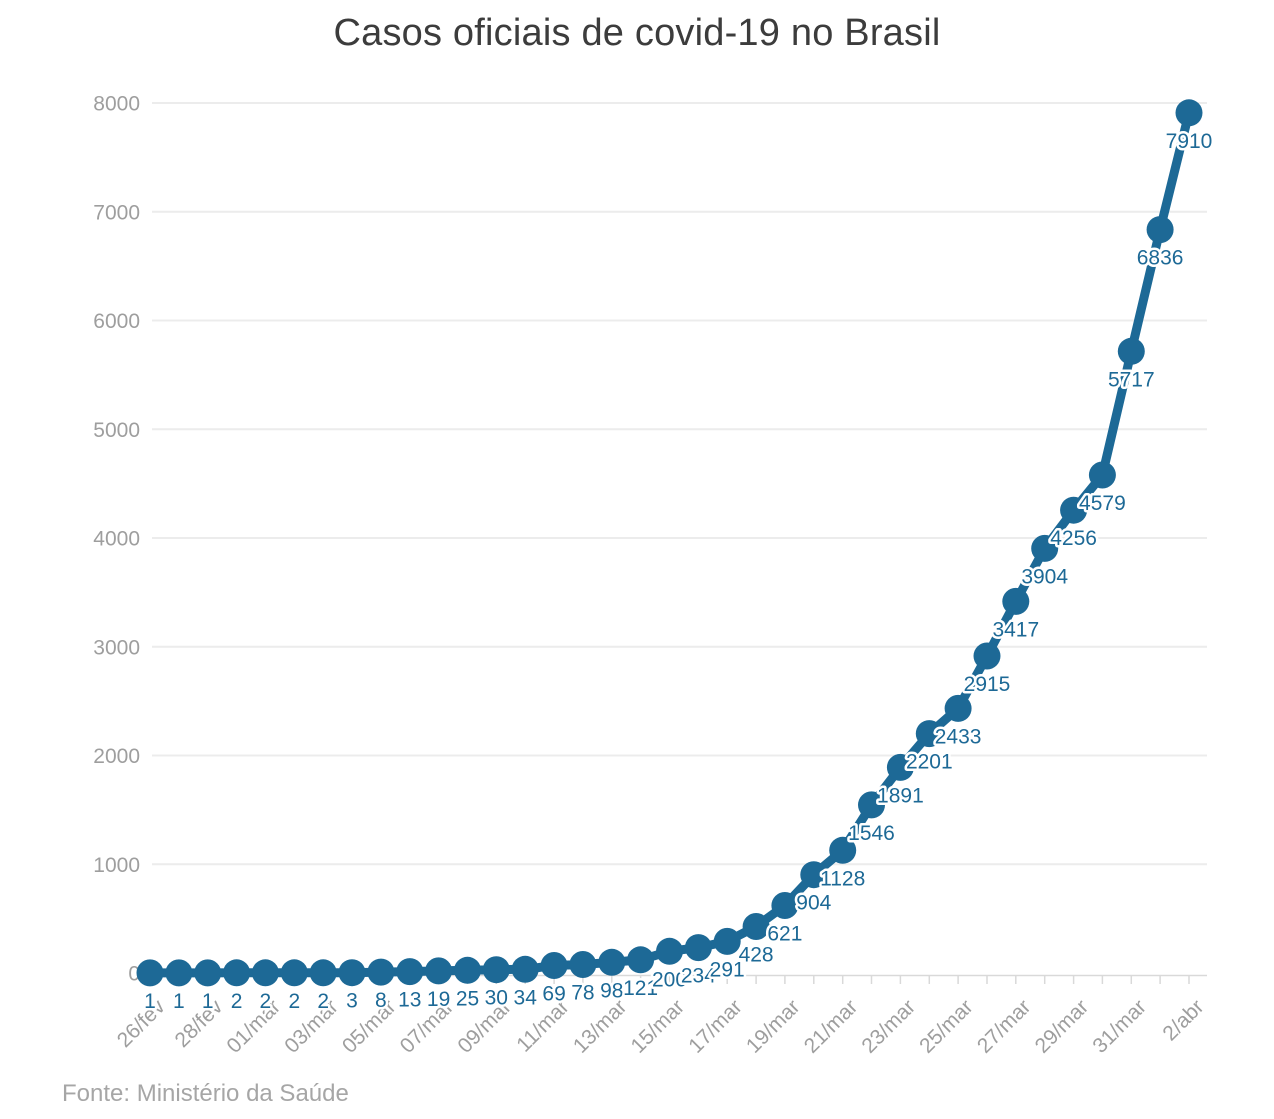 The width and height of the screenshot is (1274, 1119). I want to click on x-axis-tick-label: 31/mar, so click(1119, 1026).